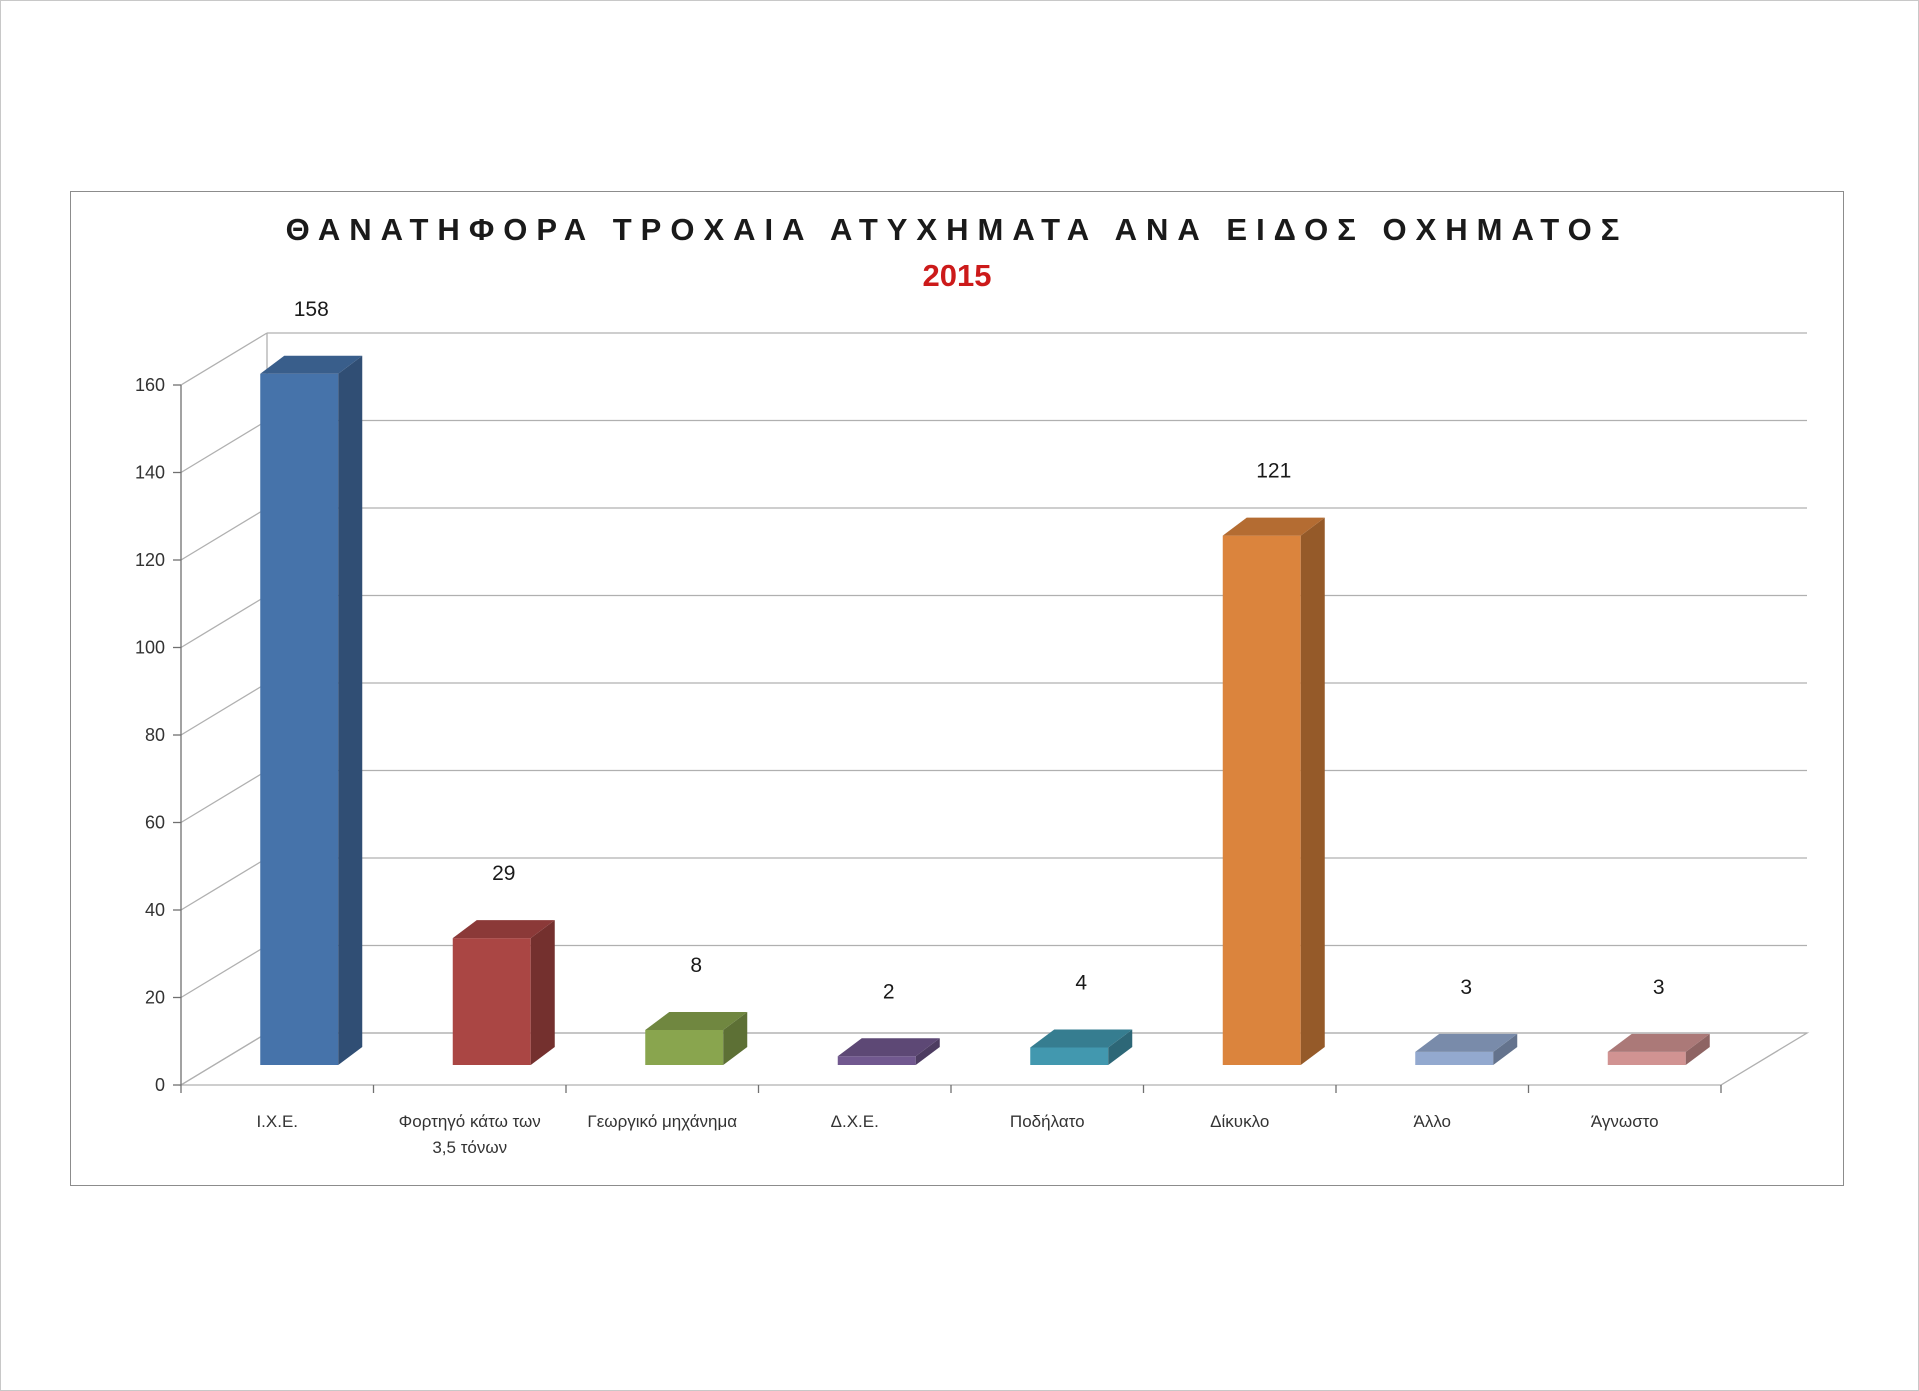 The height and width of the screenshot is (1391, 1919). Describe the element at coordinates (155, 735) in the screenshot. I see `y-tick-label: 80` at that location.